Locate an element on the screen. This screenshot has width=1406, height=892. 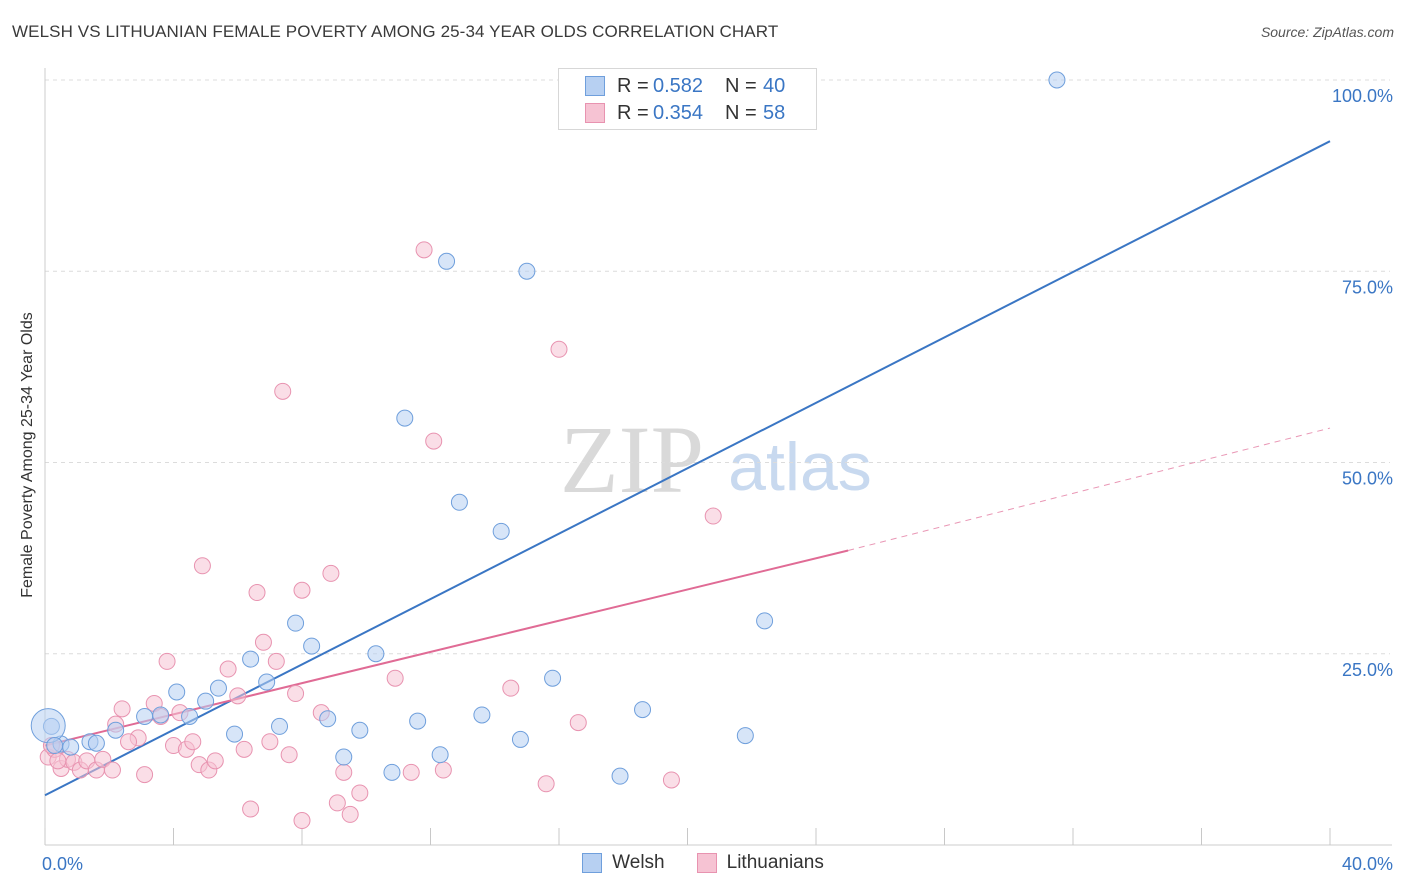
y-tick-label: 100.0% is located at coordinates (1362, 96).